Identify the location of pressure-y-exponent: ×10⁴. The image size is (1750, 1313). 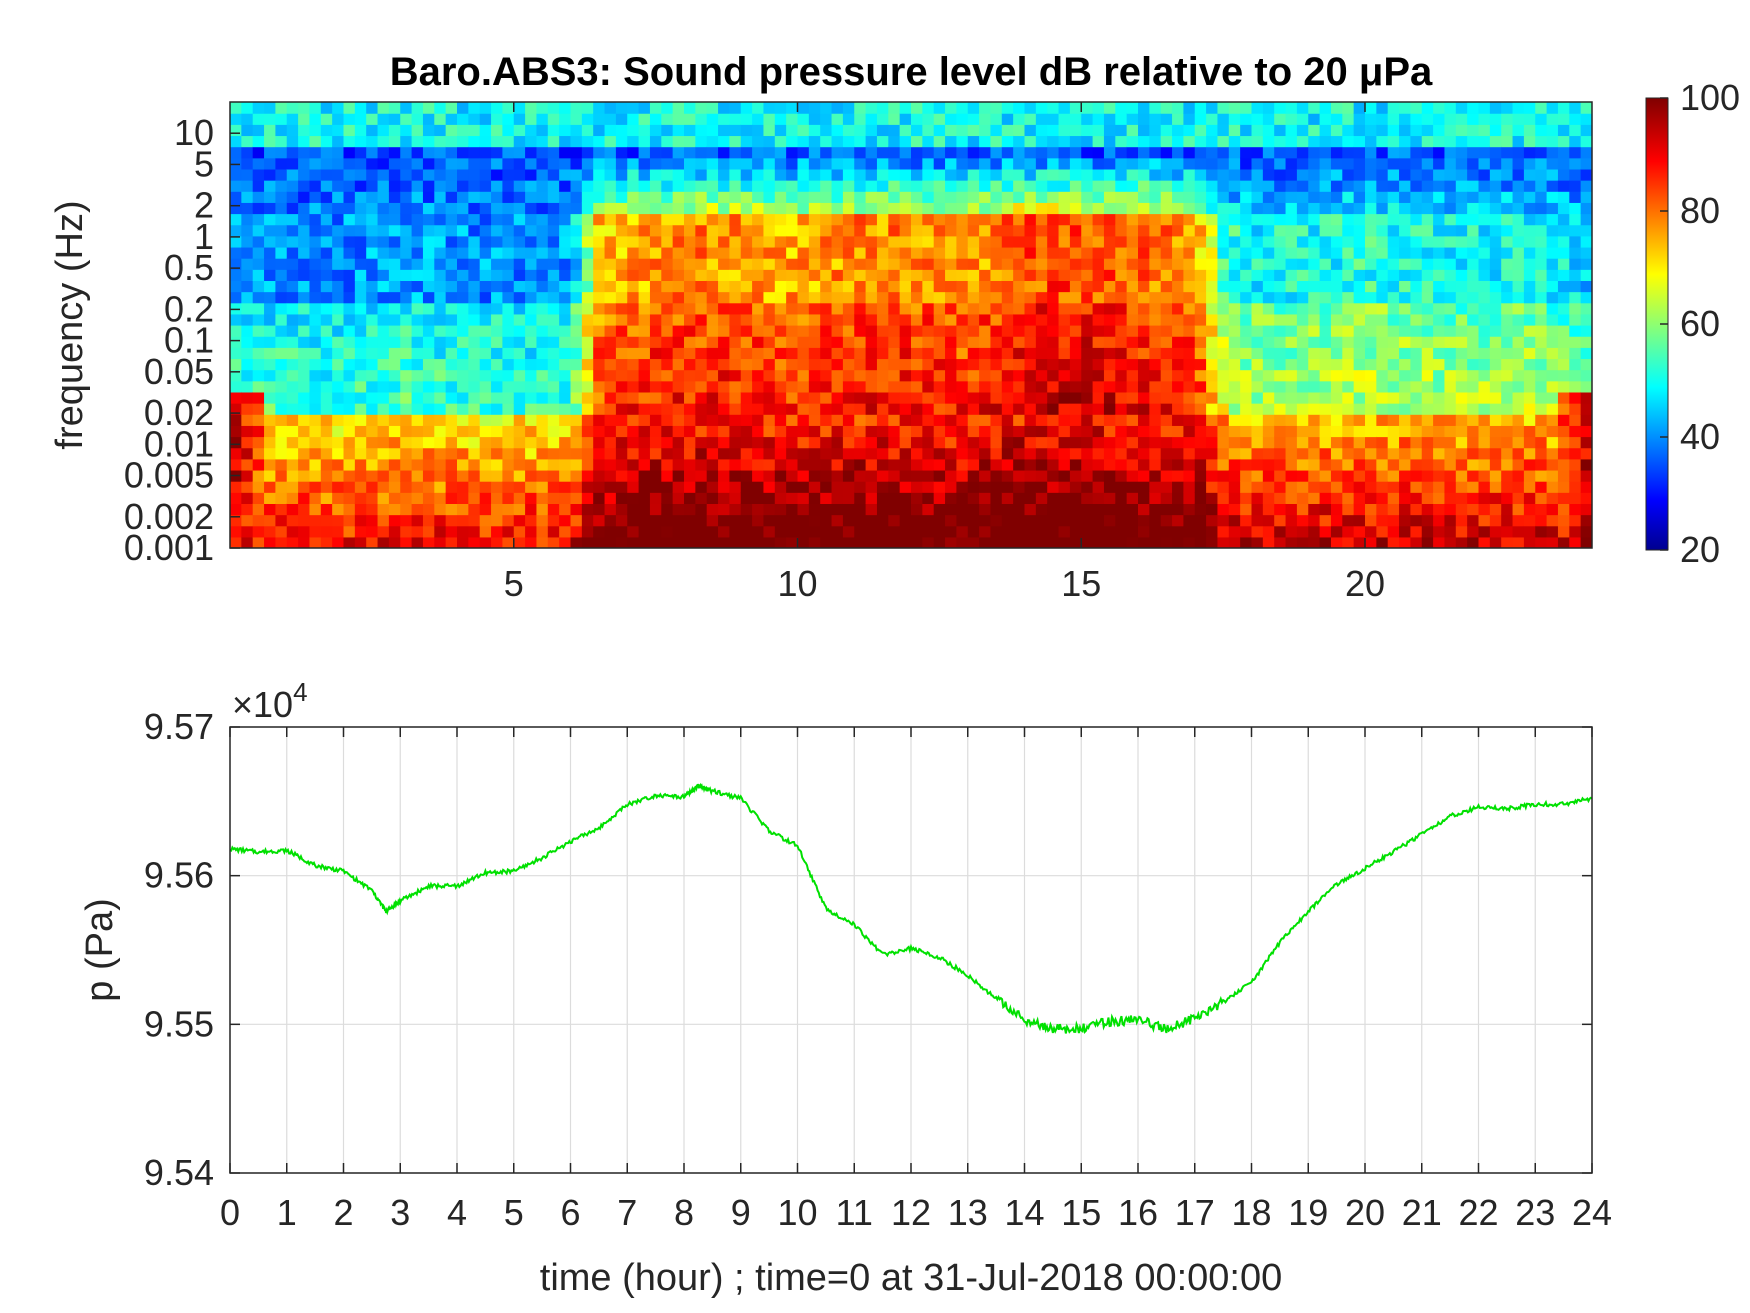
(270, 701).